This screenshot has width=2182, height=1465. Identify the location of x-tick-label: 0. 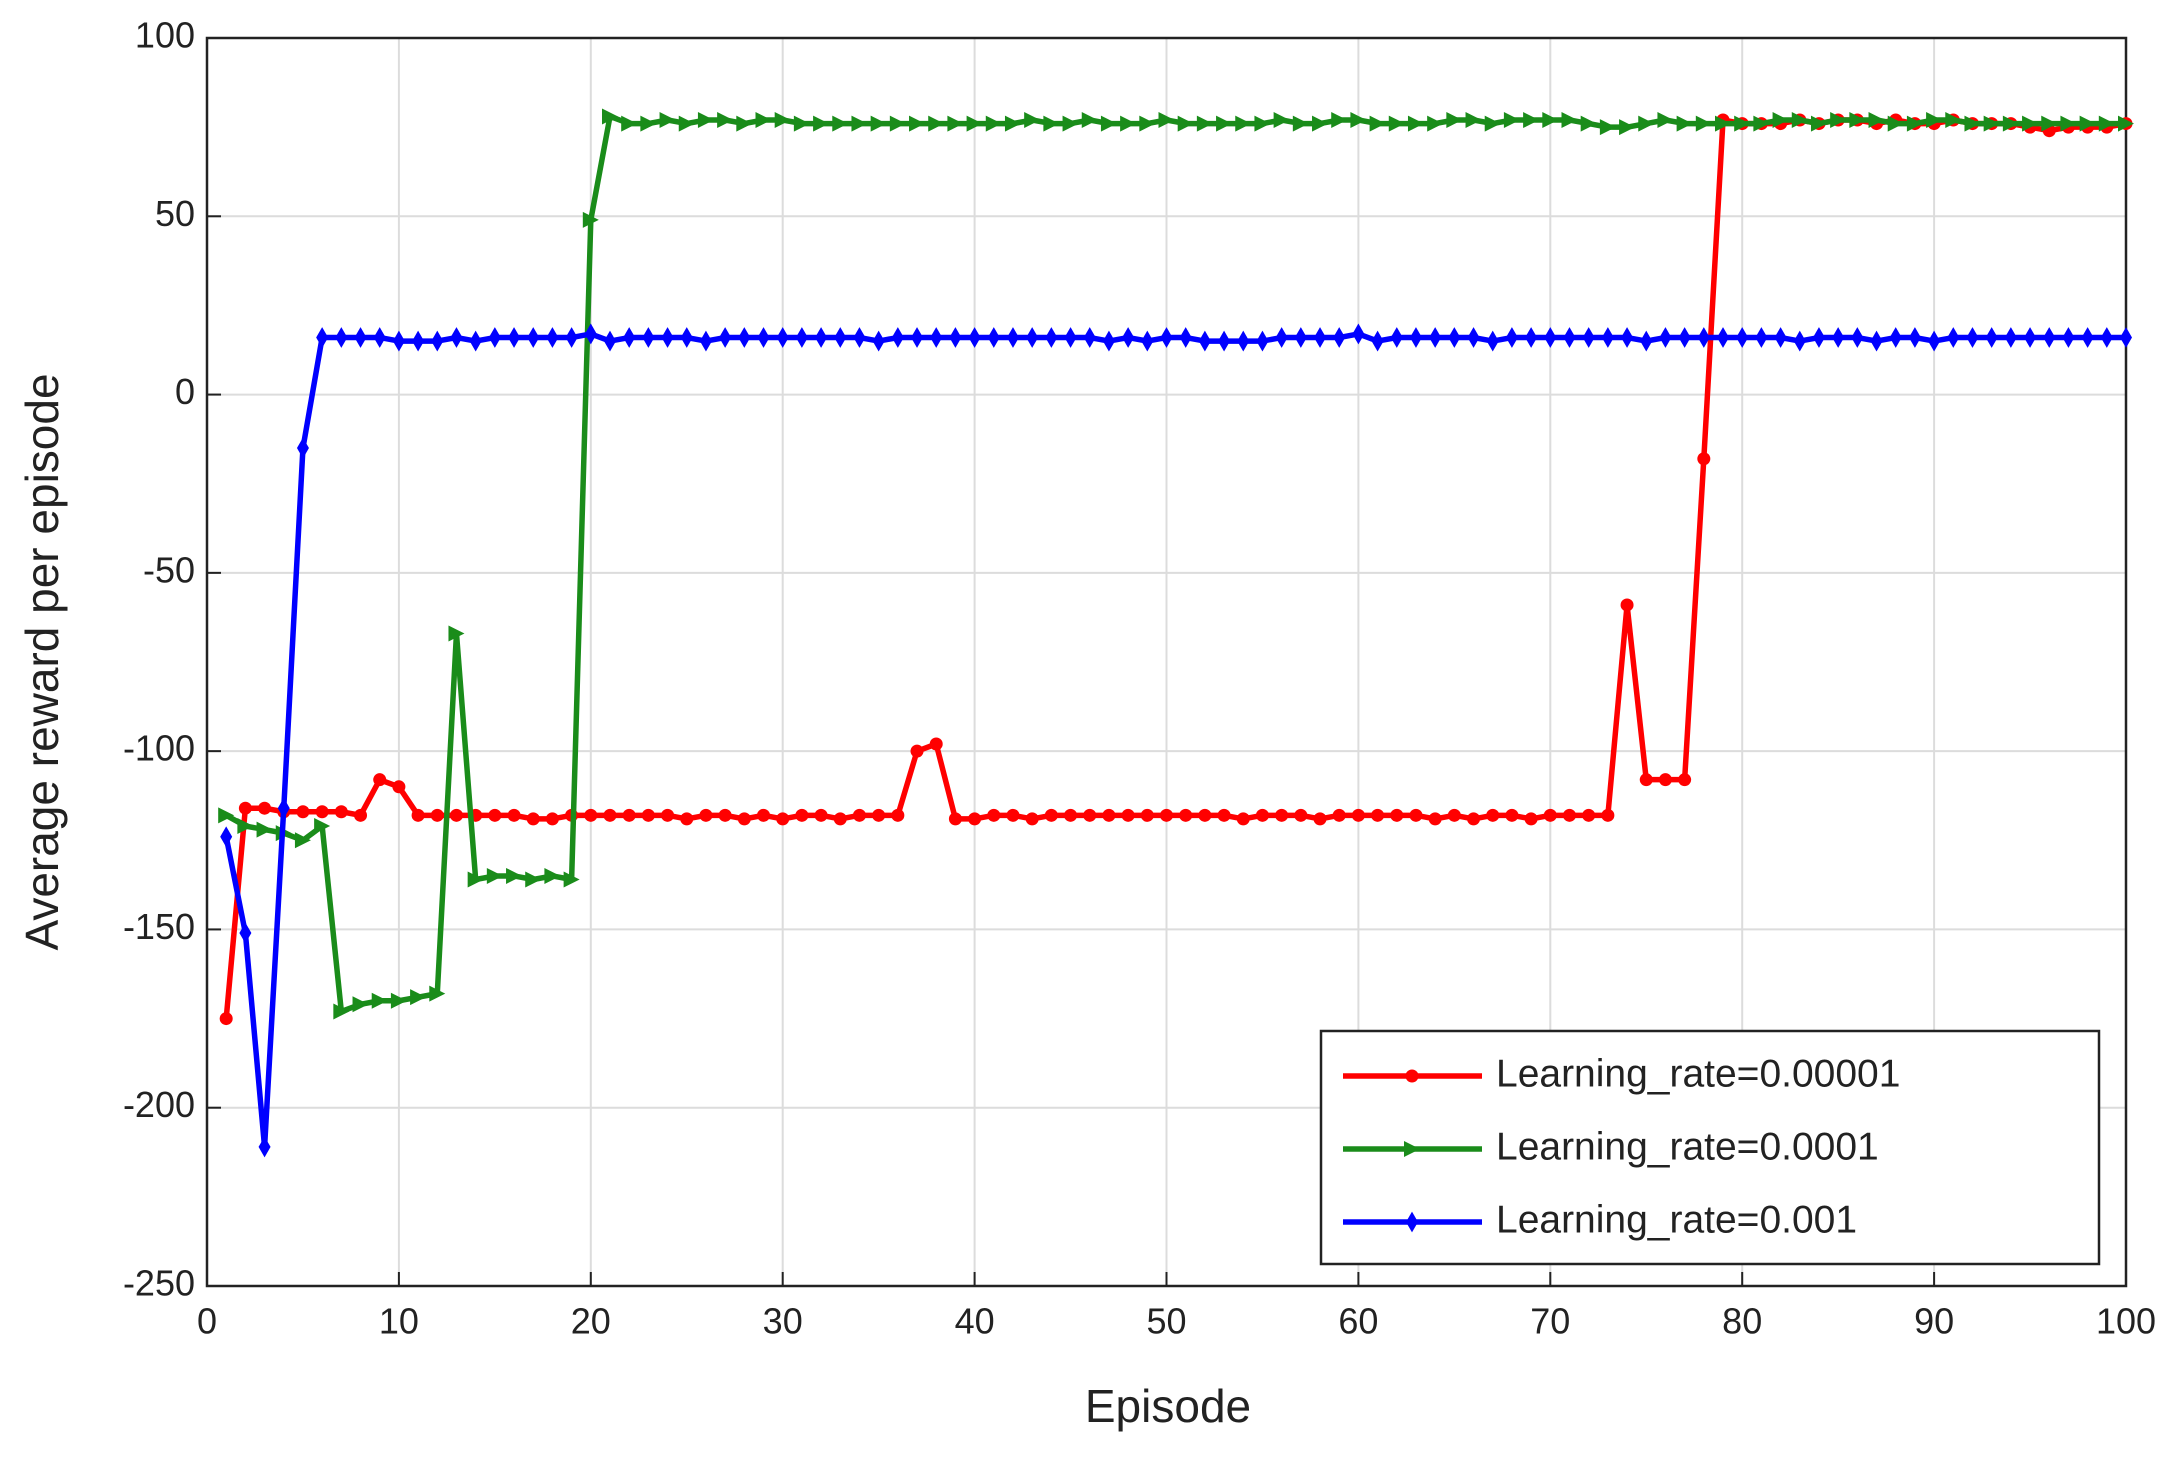
(207, 1321).